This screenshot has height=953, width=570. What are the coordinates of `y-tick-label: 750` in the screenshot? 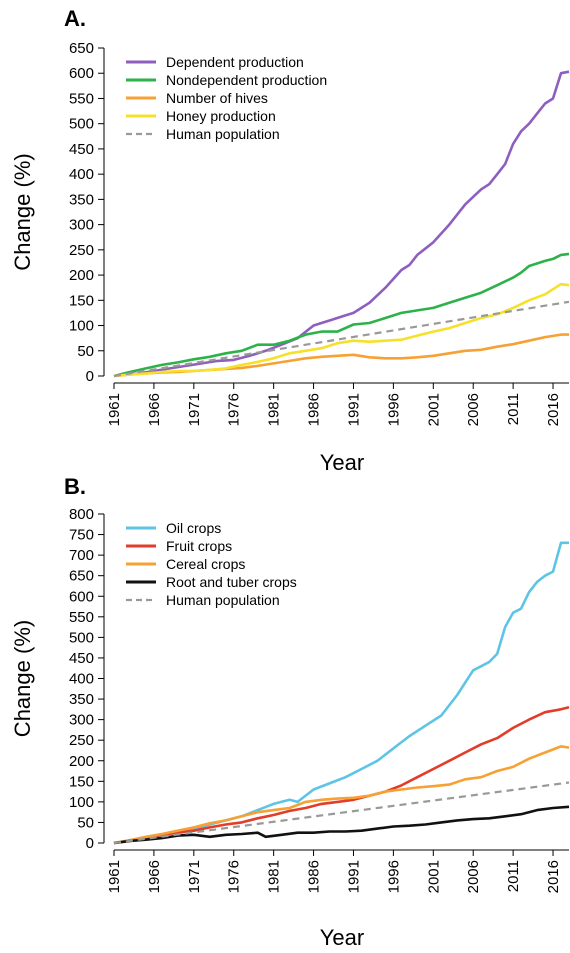 It's located at (81, 535).